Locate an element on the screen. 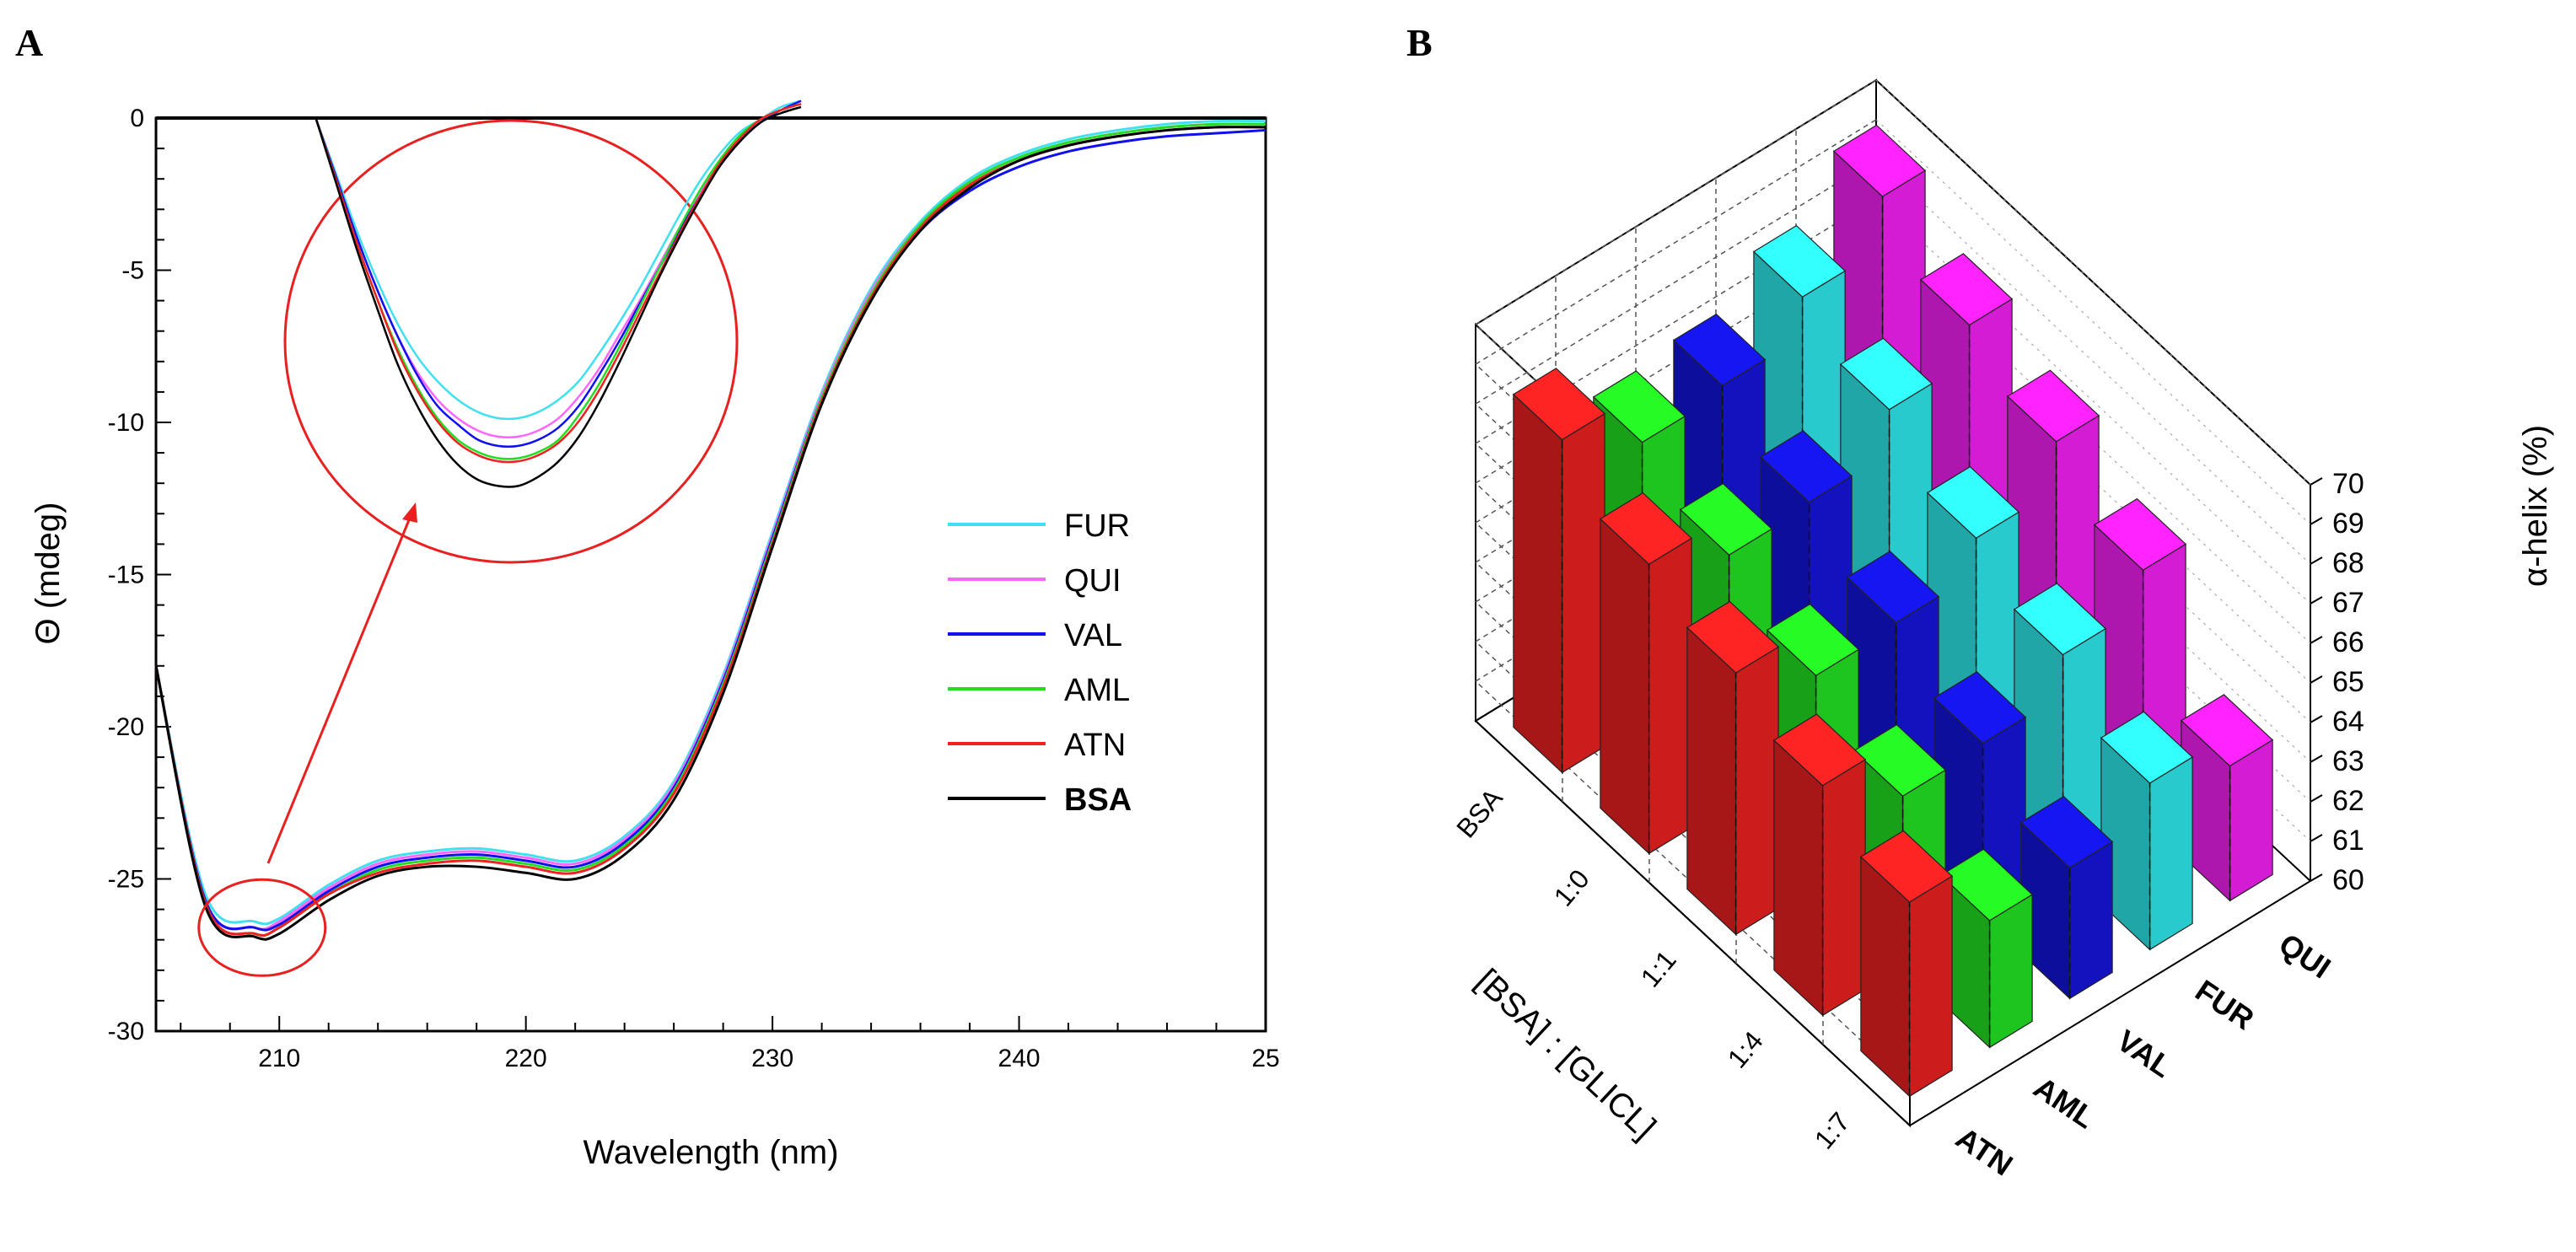 This screenshot has height=1252, width=2576. z-axis-label-b: α-helix (%) is located at coordinates (2535, 506).